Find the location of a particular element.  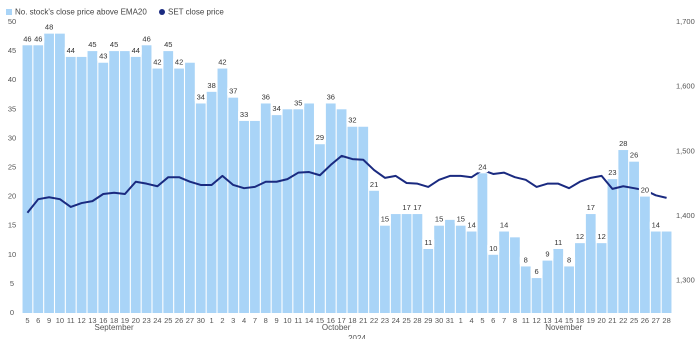

value-label: 43 is located at coordinates (103, 56).